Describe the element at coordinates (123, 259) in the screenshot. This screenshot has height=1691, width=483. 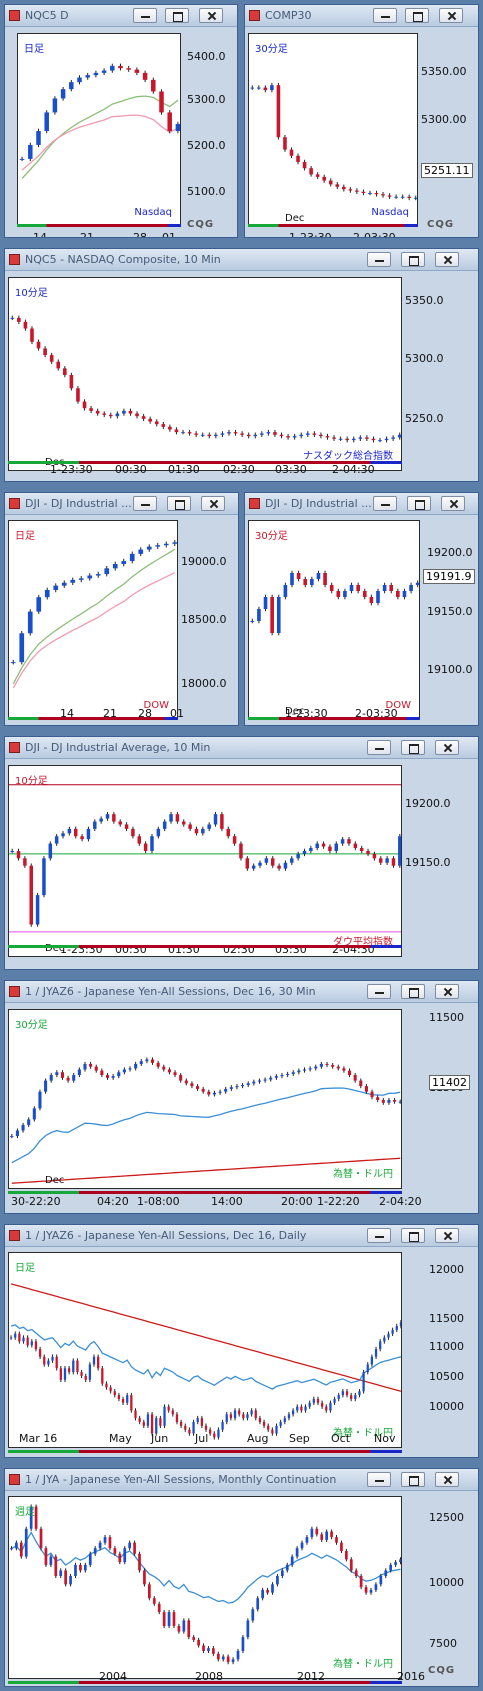
I see `window-title: NQC5 - NASDAQ Composite, 10 Min` at that location.